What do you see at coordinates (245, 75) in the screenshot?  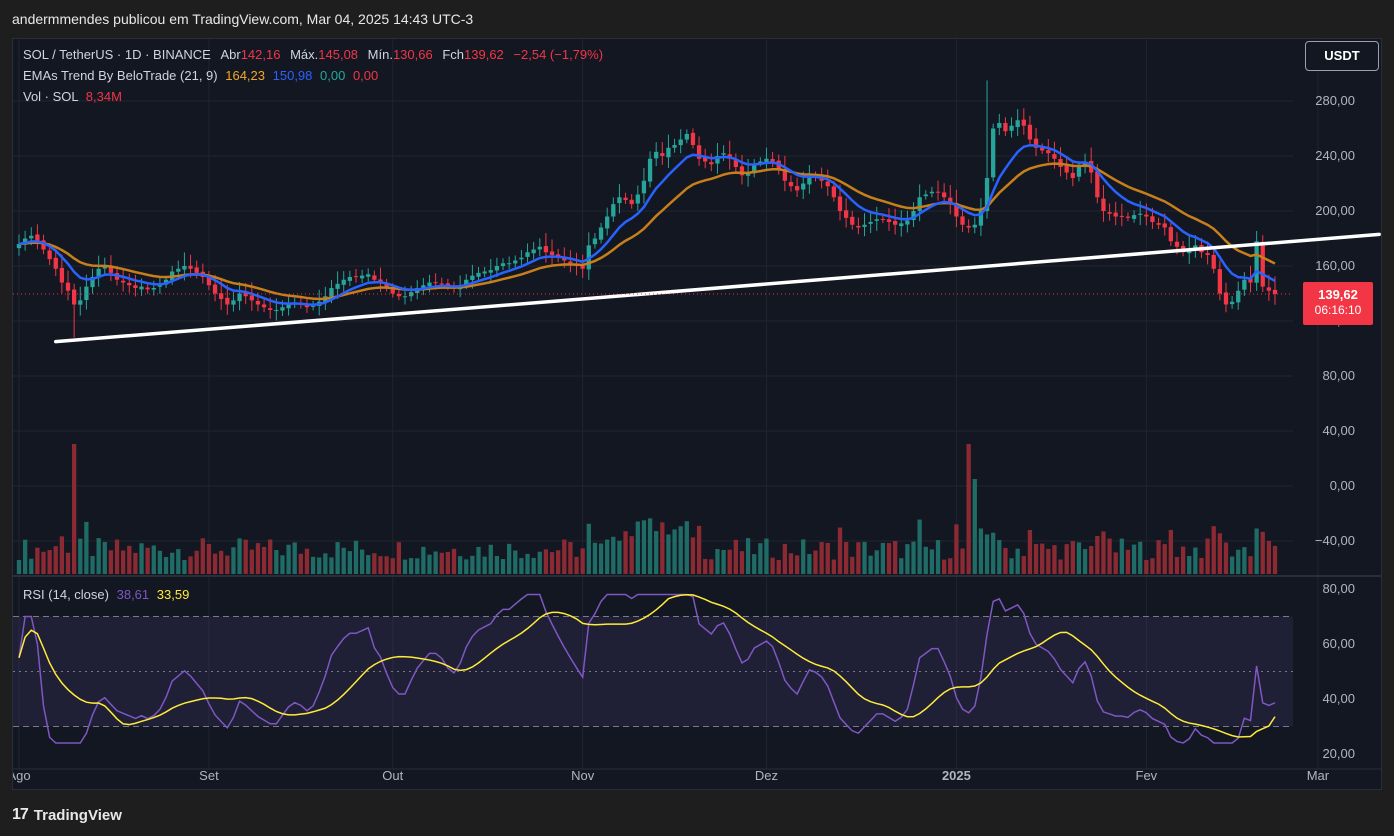 I see `ema-value-1: 164,23` at bounding box center [245, 75].